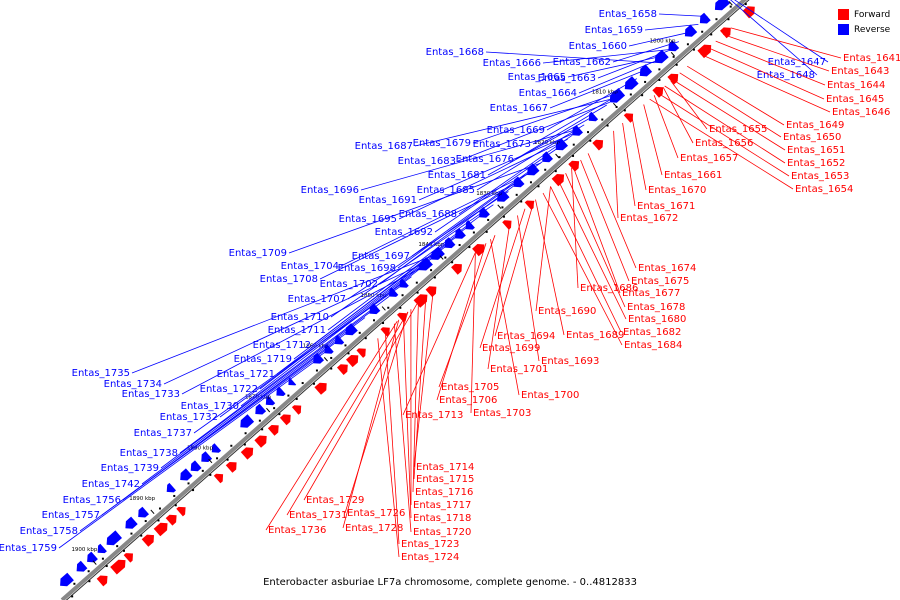  Describe the element at coordinates (374, 528) in the screenshot. I see `forward-gene-label: Entas_1728` at that location.